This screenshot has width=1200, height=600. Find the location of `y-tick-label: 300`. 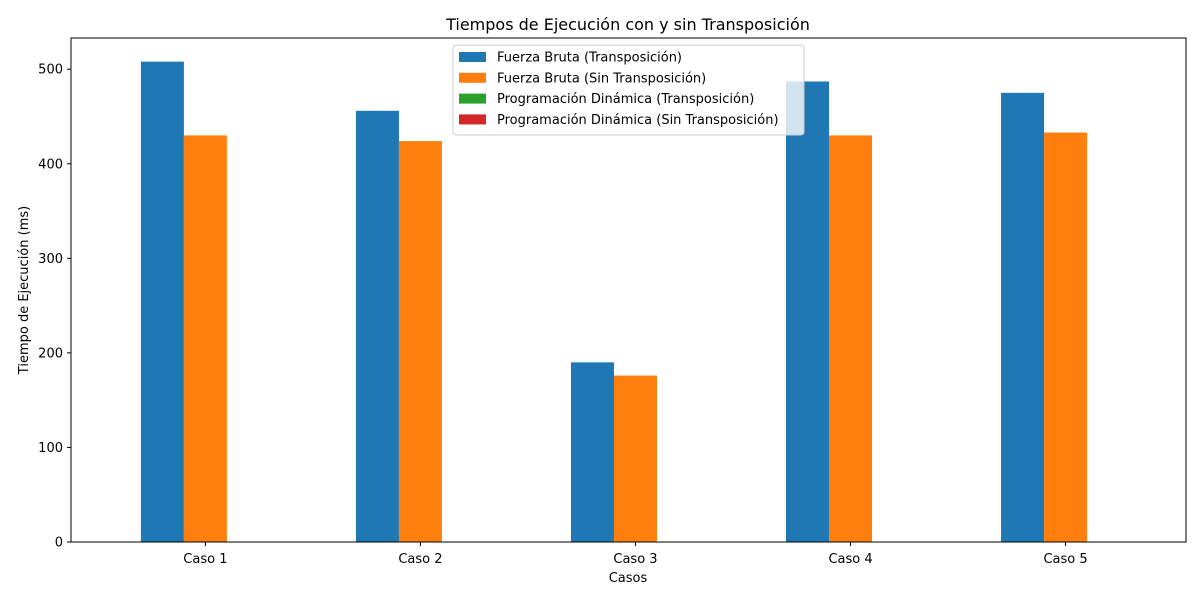

y-tick-label: 300 is located at coordinates (50, 259).